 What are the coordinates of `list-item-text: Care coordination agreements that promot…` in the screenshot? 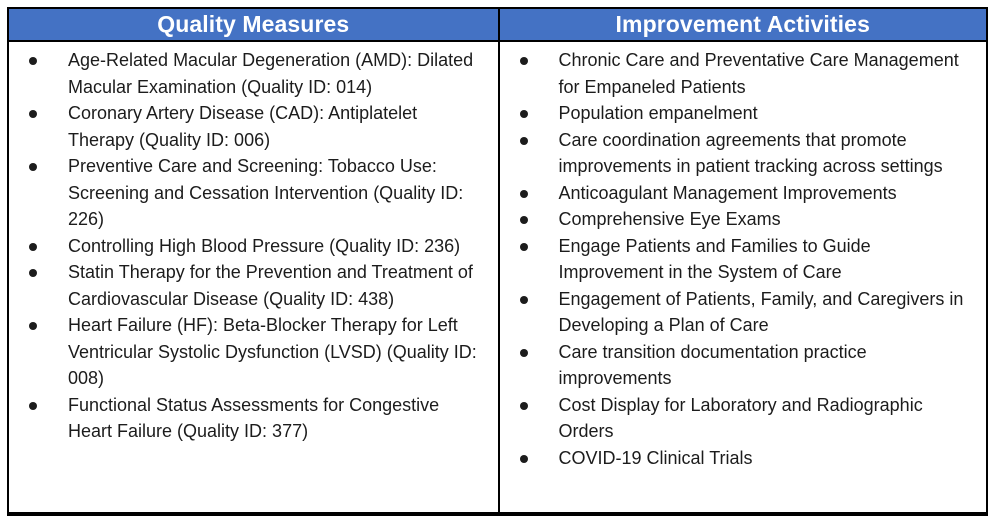 It's located at (750, 153).